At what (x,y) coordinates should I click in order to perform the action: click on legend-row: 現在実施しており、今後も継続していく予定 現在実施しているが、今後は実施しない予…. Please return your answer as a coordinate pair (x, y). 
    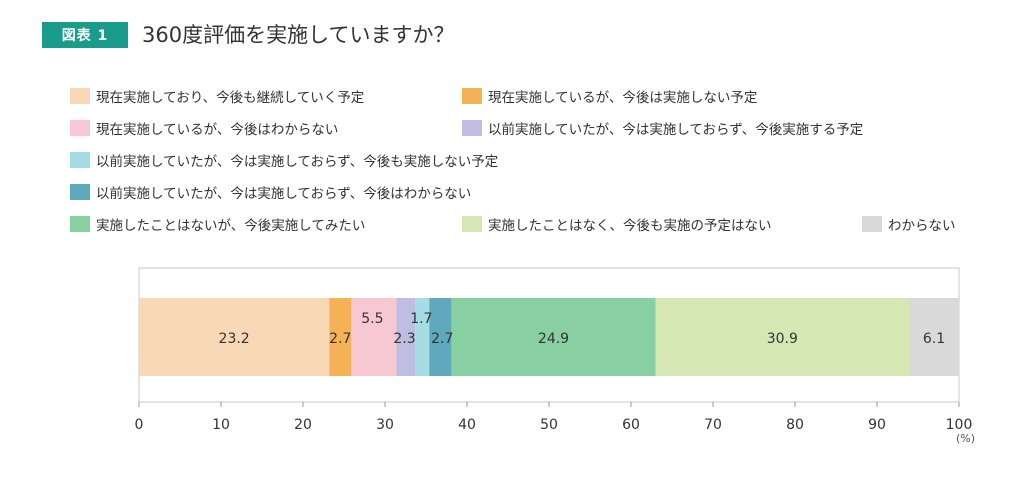
    Looking at the image, I should click on (535, 96).